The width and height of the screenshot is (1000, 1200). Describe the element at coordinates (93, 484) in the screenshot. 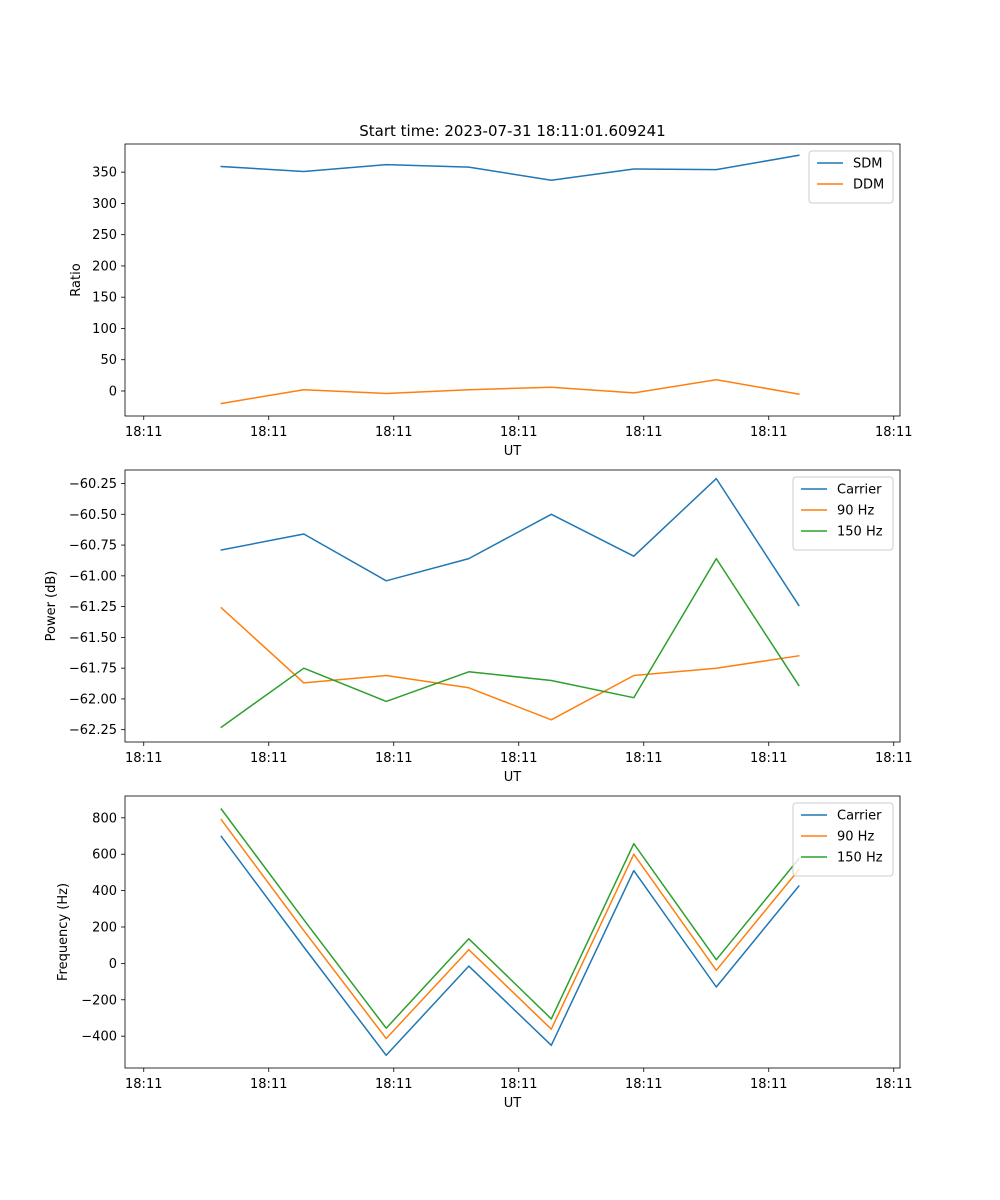

I see `y-tick-label: −60.25` at that location.